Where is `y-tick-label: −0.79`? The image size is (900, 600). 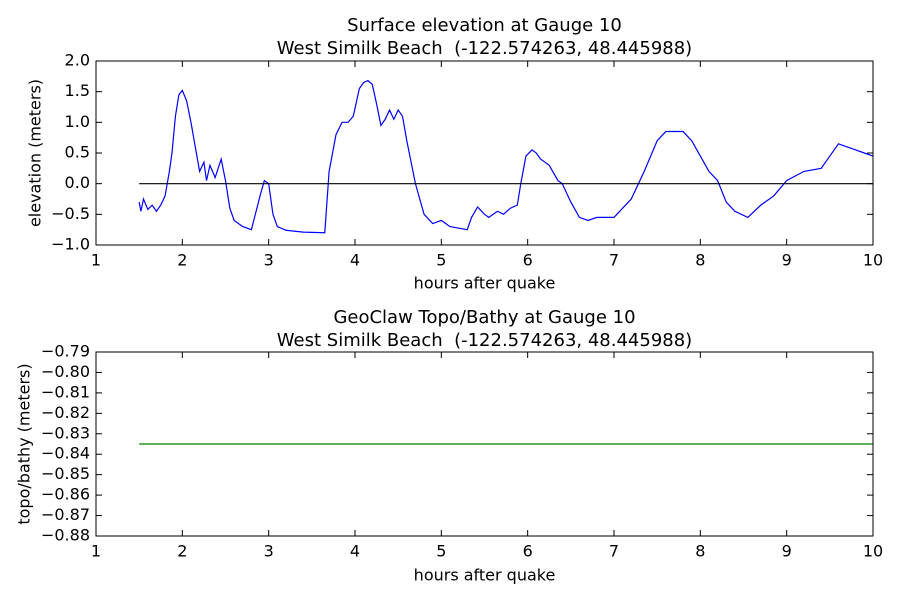 y-tick-label: −0.79 is located at coordinates (65, 351).